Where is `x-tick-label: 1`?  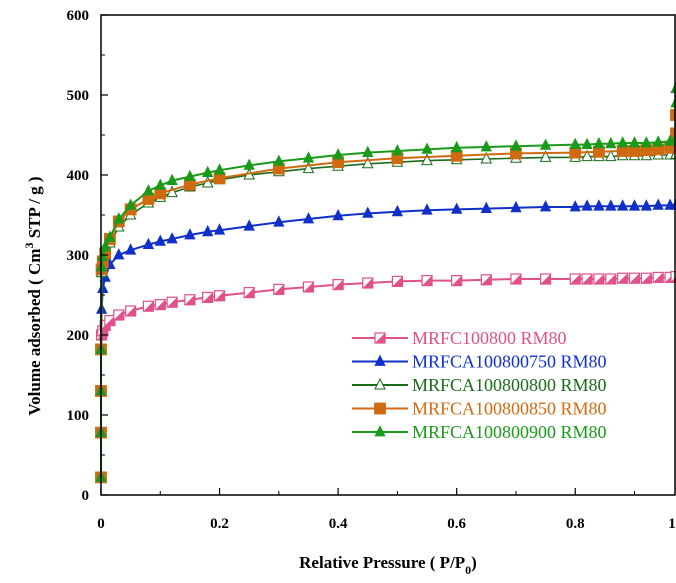
x-tick-label: 1 is located at coordinates (672, 524).